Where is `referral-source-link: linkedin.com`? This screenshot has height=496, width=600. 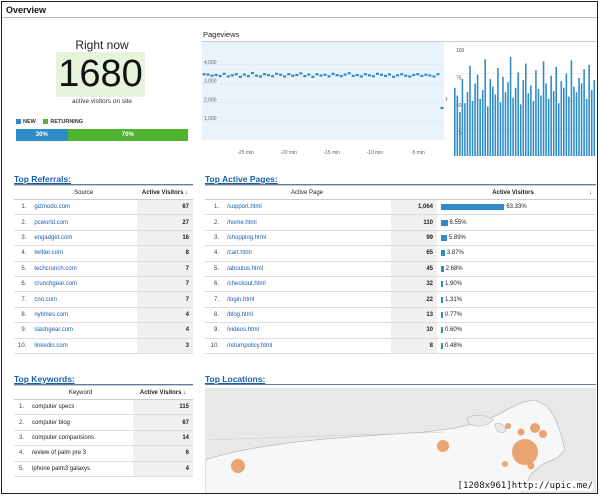
referral-source-link: linkedin.com is located at coordinates (51, 345).